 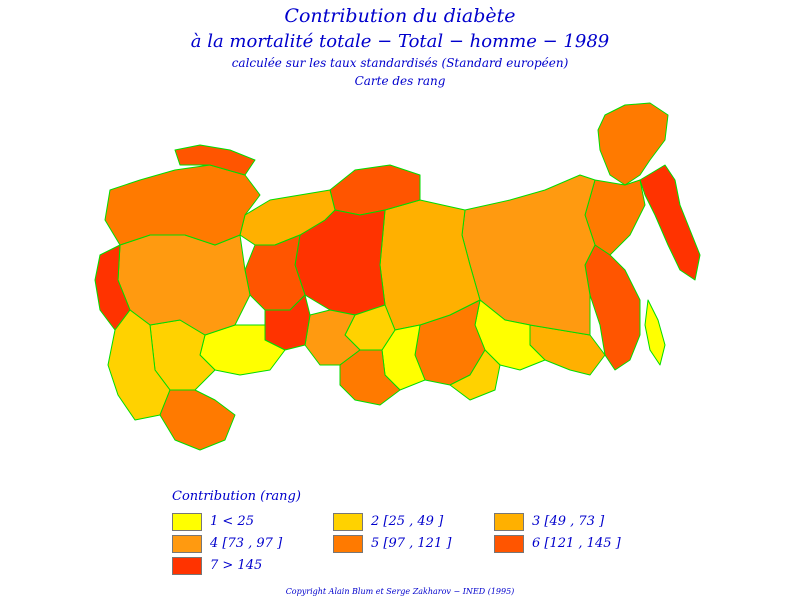 What do you see at coordinates (246, 543) in the screenshot?
I see `legend-label: 4 [73 , 97 ]` at bounding box center [246, 543].